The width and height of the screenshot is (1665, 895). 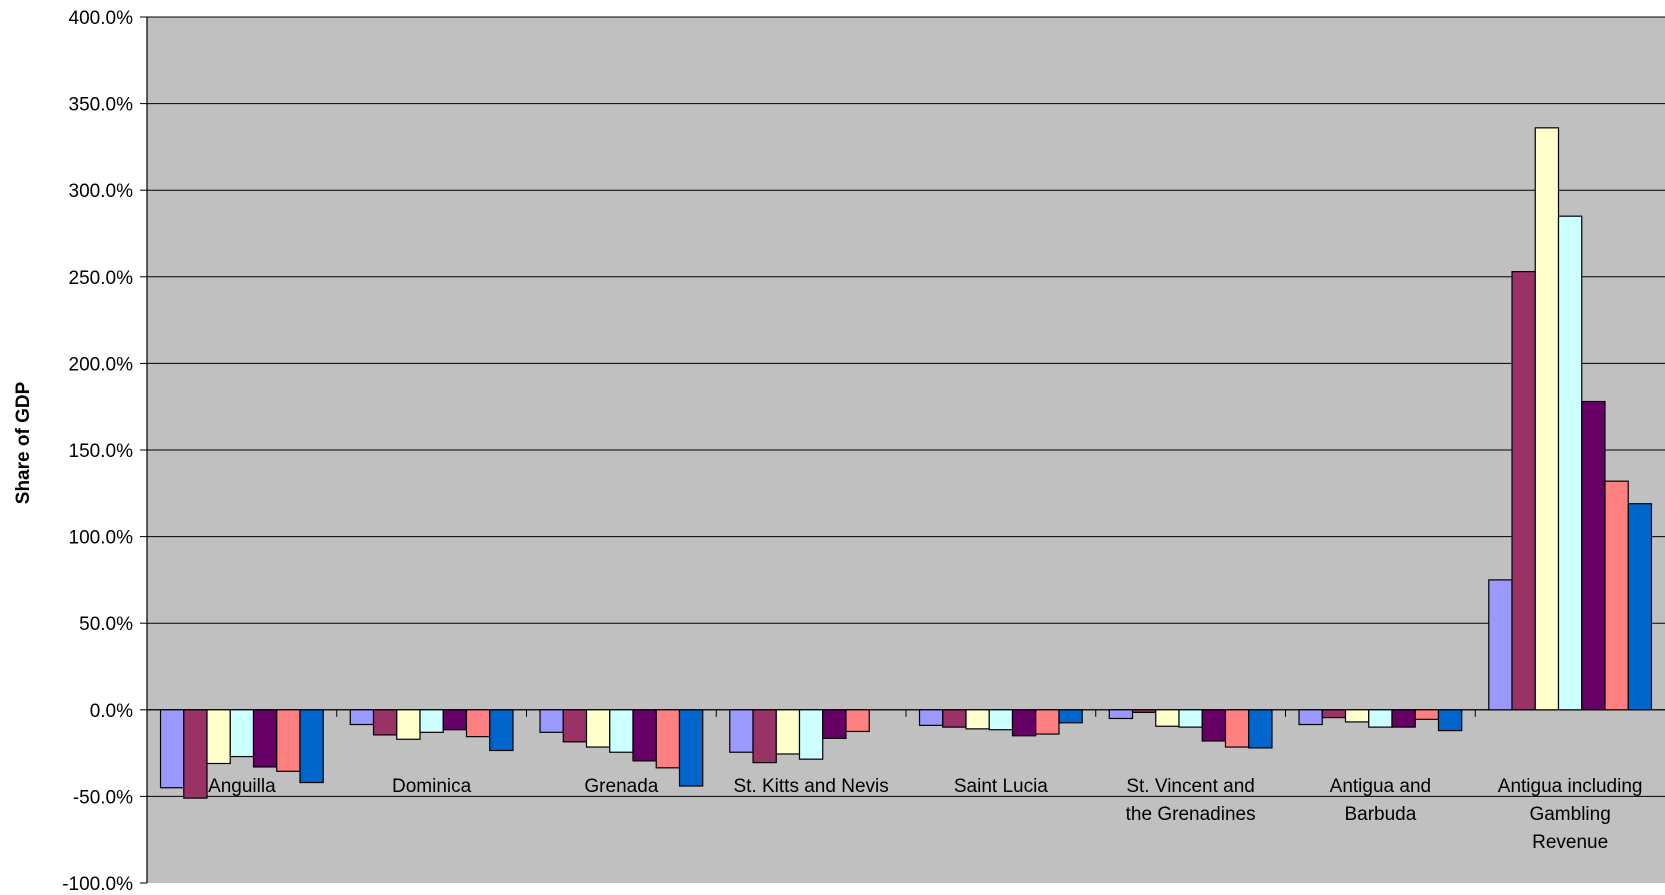 I want to click on category-label: Antigua including Gambling Revenue, so click(x=1570, y=814).